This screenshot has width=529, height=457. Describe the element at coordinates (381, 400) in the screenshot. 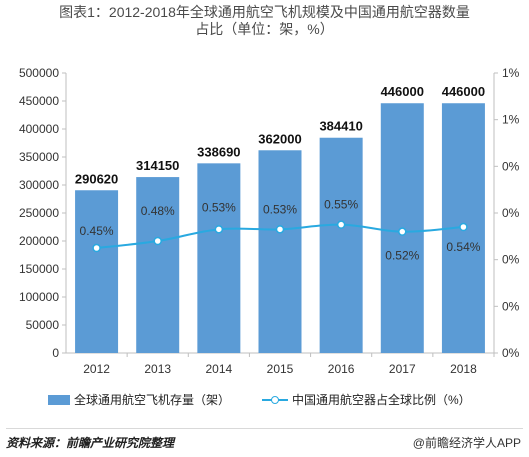

I see `legend-line-label: 中国通用航空器占全球比例（%）` at that location.